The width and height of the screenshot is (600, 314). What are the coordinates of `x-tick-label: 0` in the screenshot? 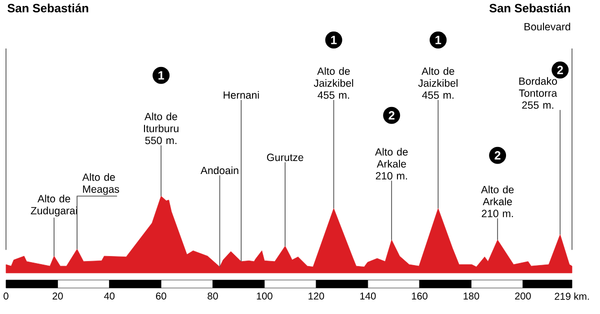 It's located at (6, 296).